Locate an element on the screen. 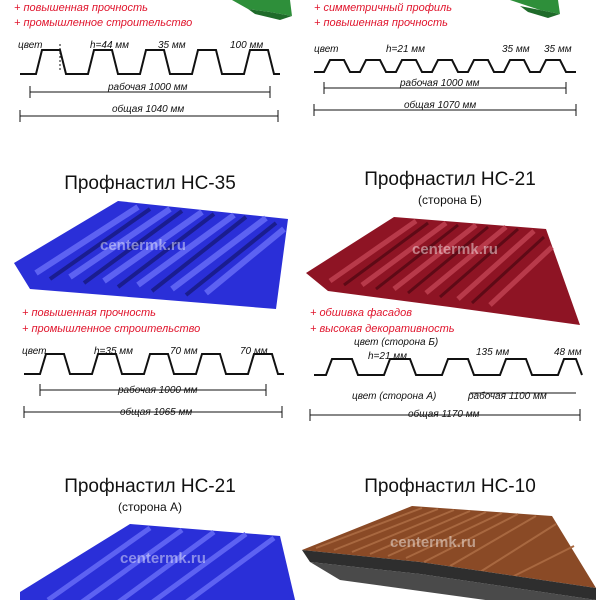 Image resolution: width=600 pixels, height=600 pixels. profile-diagram-hc35 is located at coordinates (153, 385).